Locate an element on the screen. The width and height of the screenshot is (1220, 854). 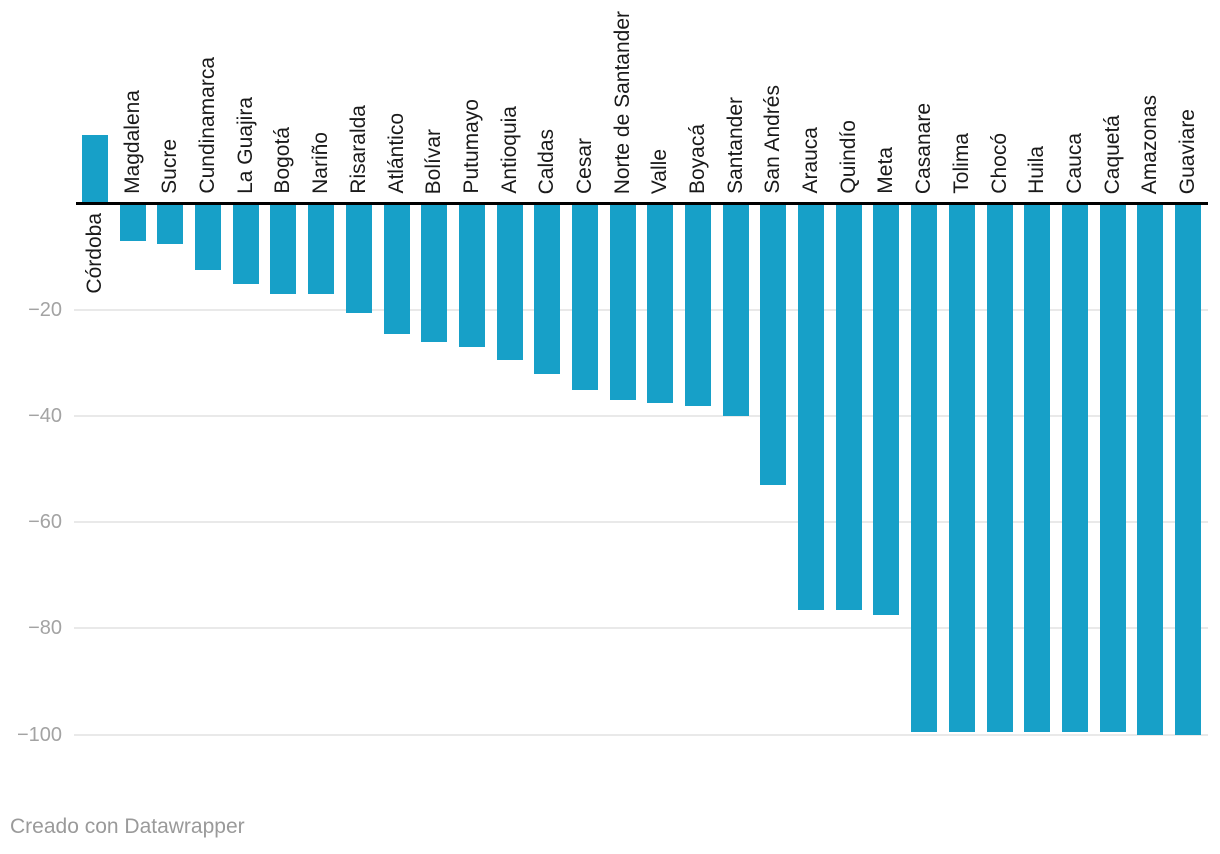
y-tick-label: −60 is located at coordinates (45, 522).